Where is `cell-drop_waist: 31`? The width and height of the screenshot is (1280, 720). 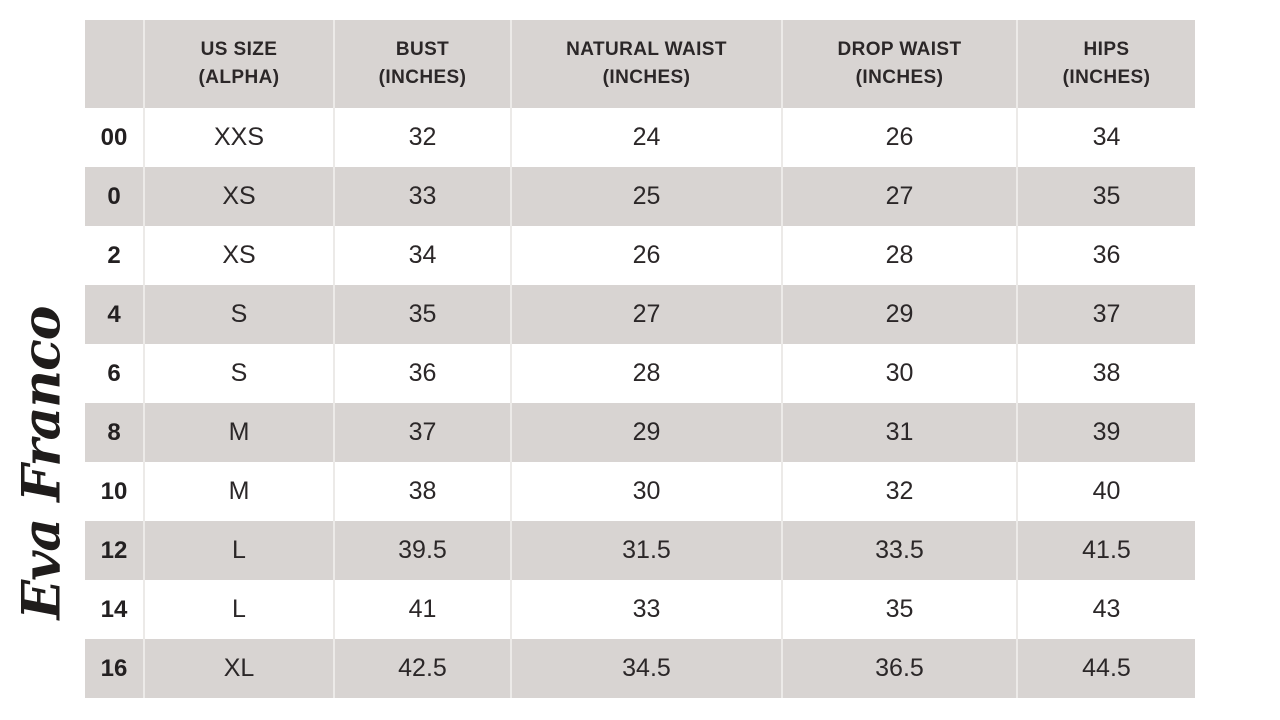 cell-drop_waist: 31 is located at coordinates (900, 432).